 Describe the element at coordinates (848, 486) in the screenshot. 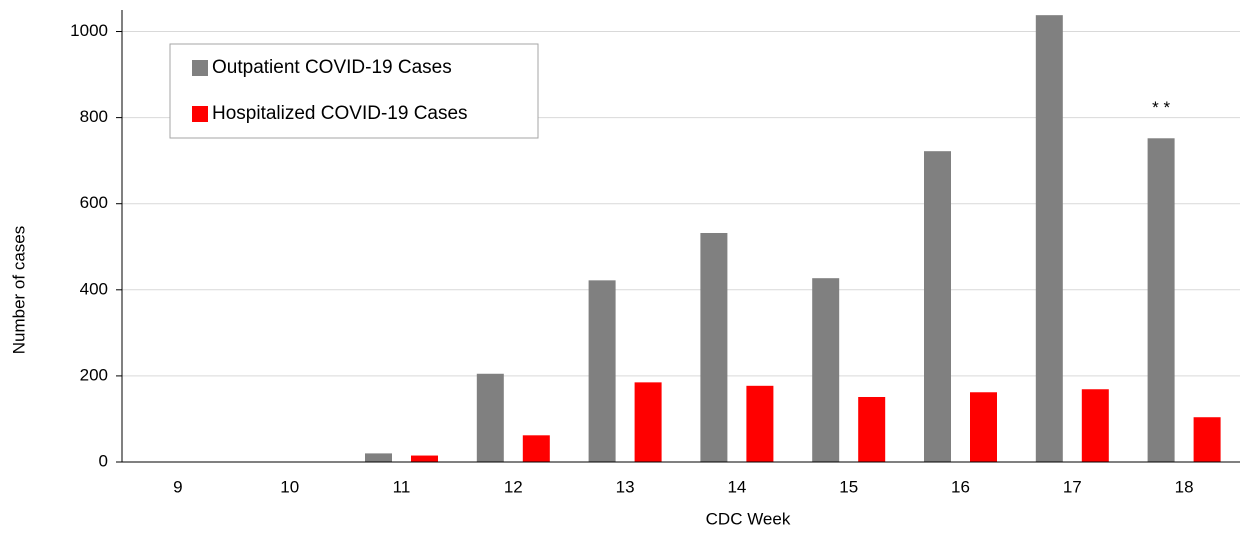

I see `x-tick-label: 15` at that location.